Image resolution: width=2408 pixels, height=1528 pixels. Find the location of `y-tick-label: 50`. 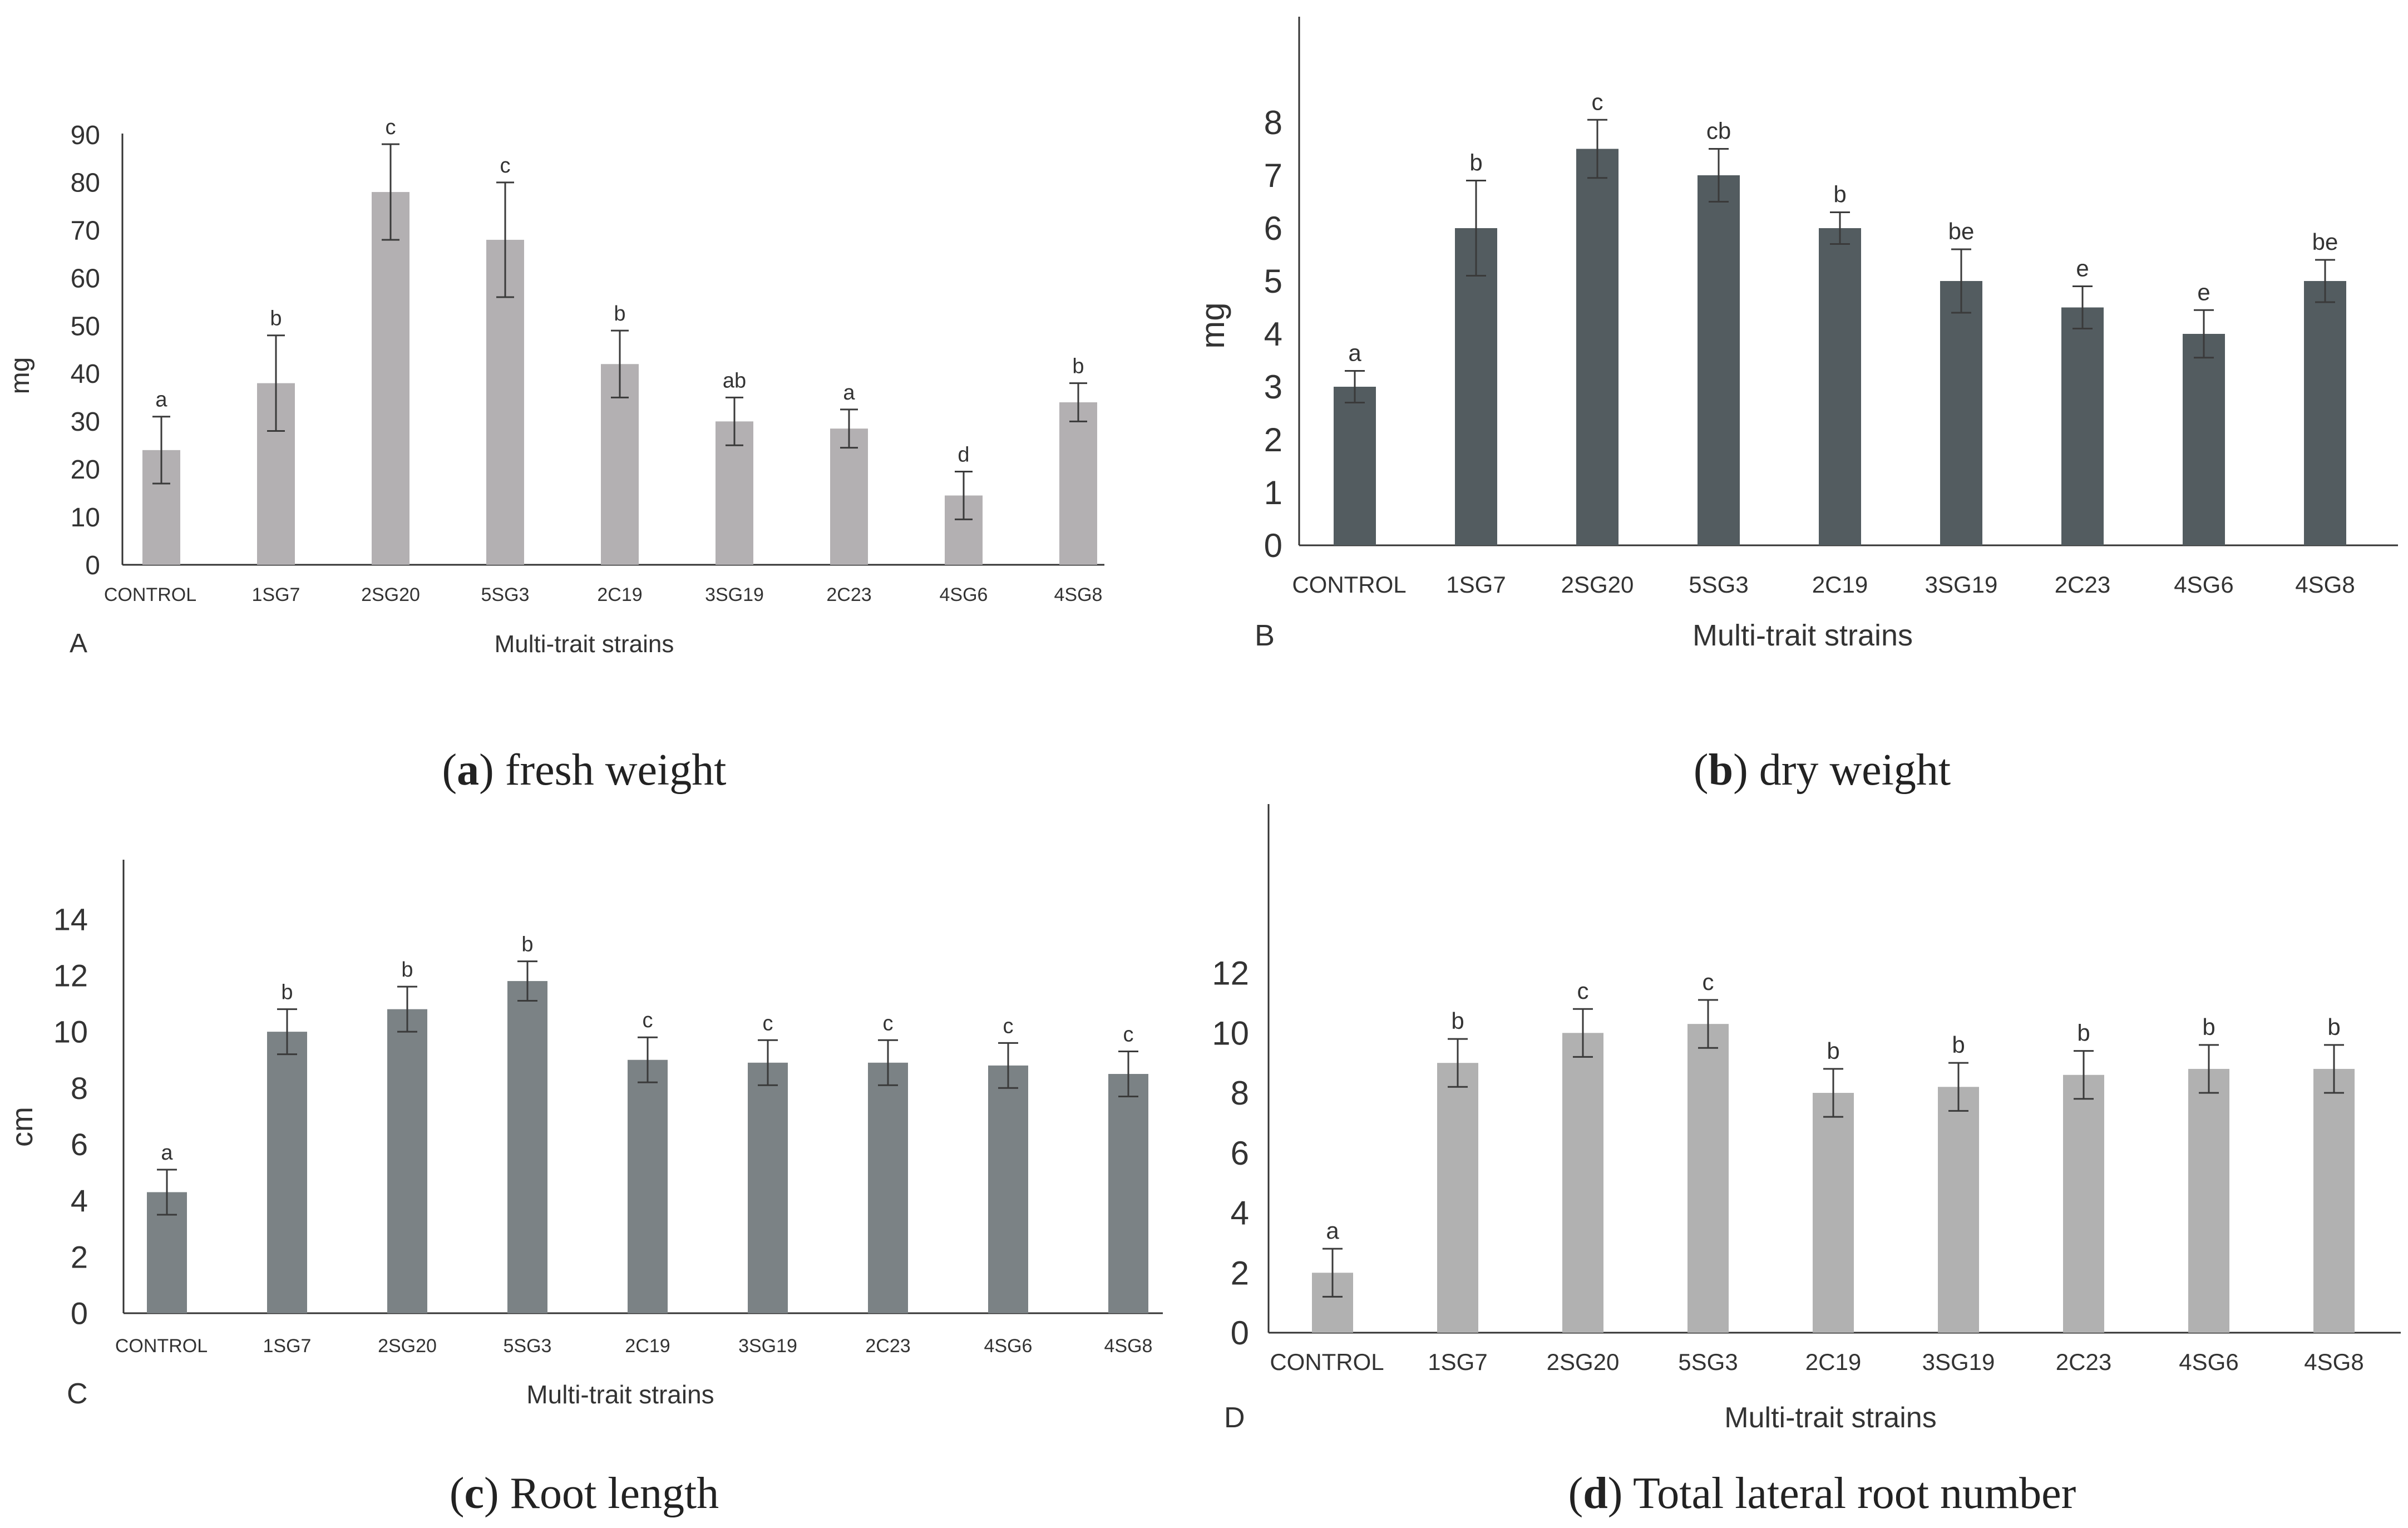

y-tick-label: 50 is located at coordinates (85, 326).